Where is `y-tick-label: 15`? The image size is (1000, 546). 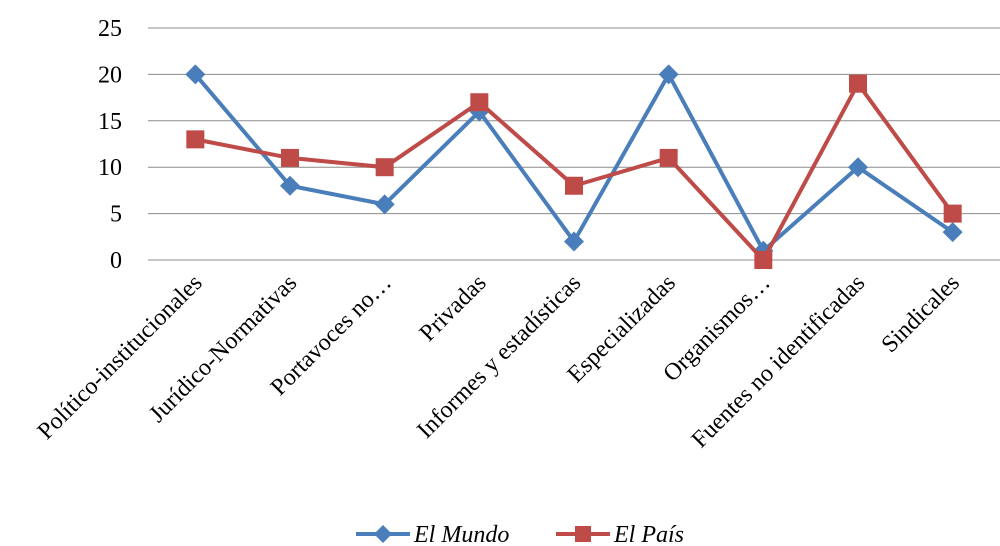
y-tick-label: 15 is located at coordinates (110, 122).